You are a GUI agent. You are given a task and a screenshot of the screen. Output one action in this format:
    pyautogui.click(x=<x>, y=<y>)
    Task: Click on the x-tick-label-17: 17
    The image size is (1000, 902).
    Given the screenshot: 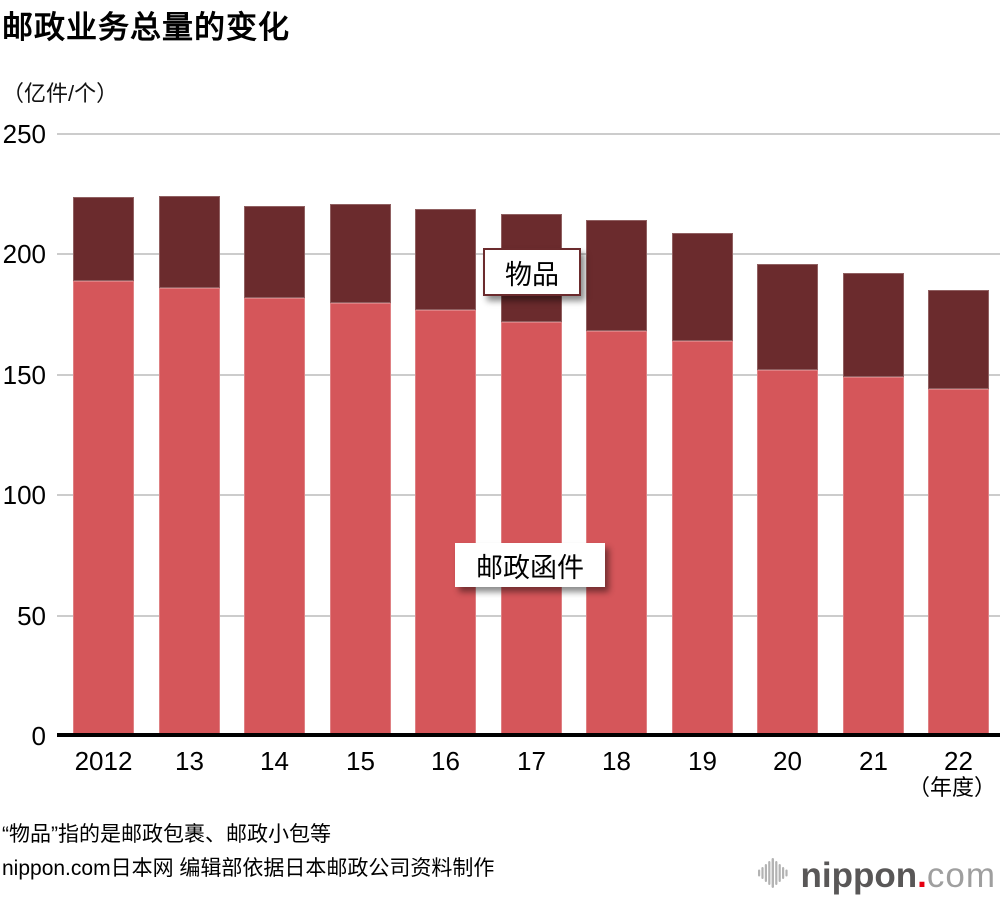 What is the action you would take?
    pyautogui.click(x=531, y=761)
    